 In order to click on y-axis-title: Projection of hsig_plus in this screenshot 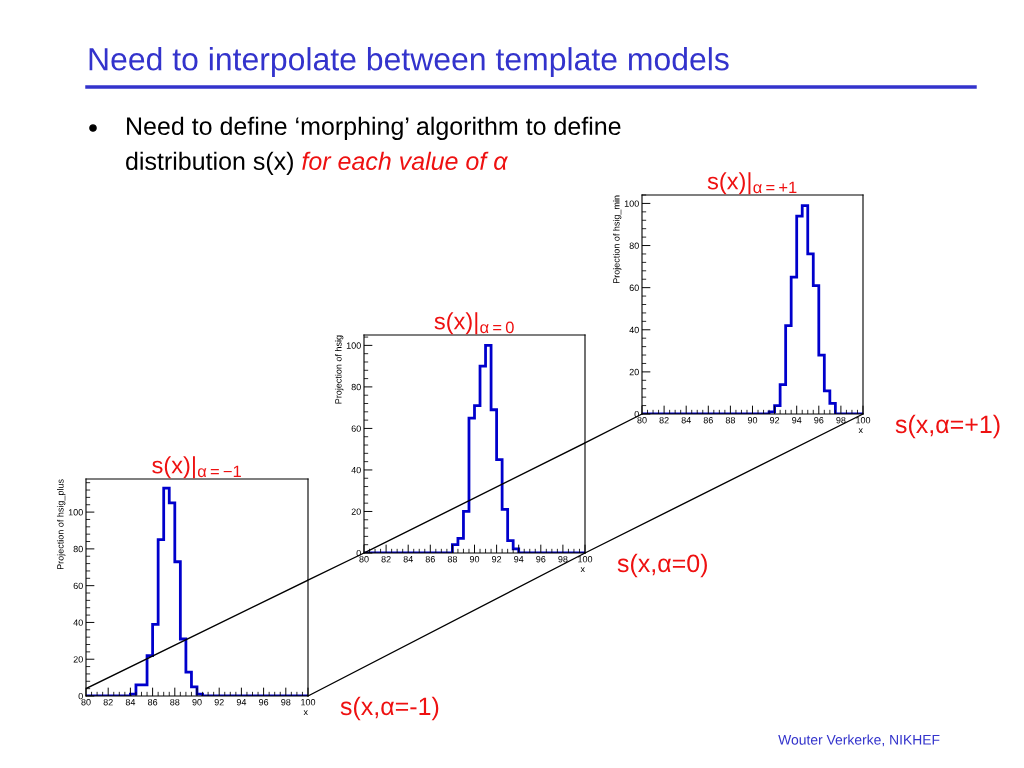, I will do `click(61, 524)`.